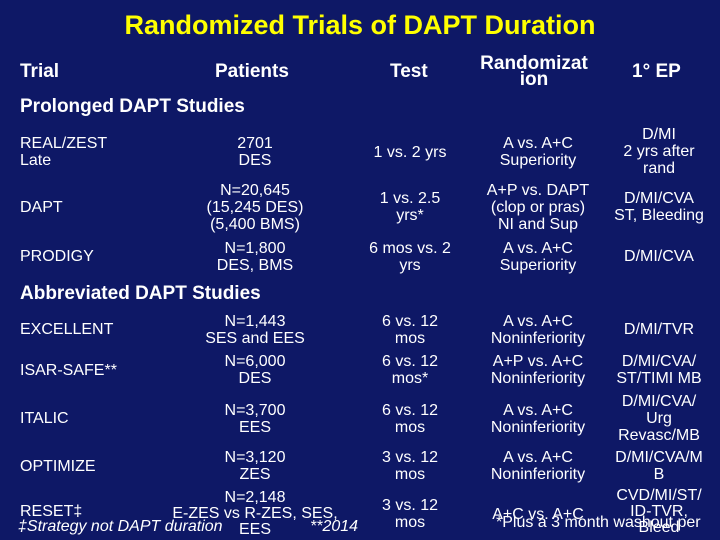 Image resolution: width=720 pixels, height=540 pixels. I want to click on section-prolonged: Prolonged DAPT Studies, so click(132, 106).